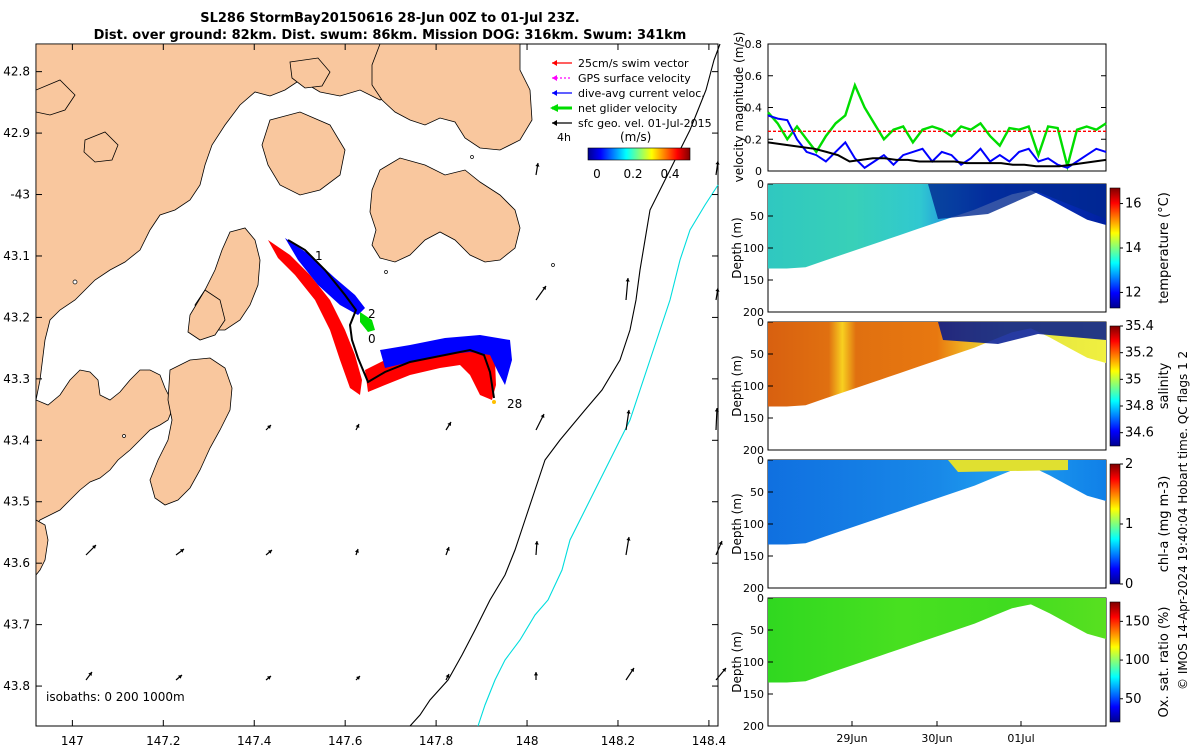 The height and width of the screenshot is (750, 1200). What do you see at coordinates (1022, 333) in the screenshot?
I see `section-fresh-layer` at bounding box center [1022, 333].